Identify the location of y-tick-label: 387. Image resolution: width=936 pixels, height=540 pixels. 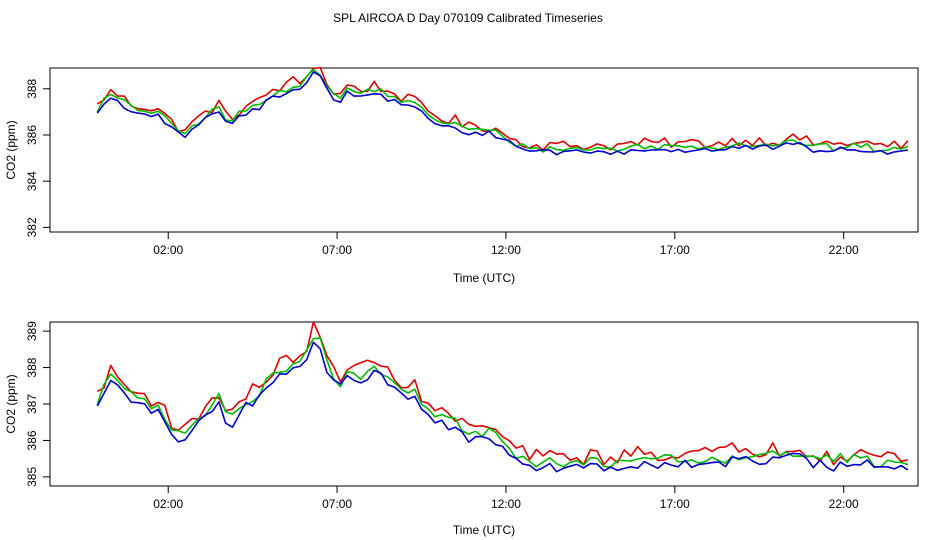
(32, 404).